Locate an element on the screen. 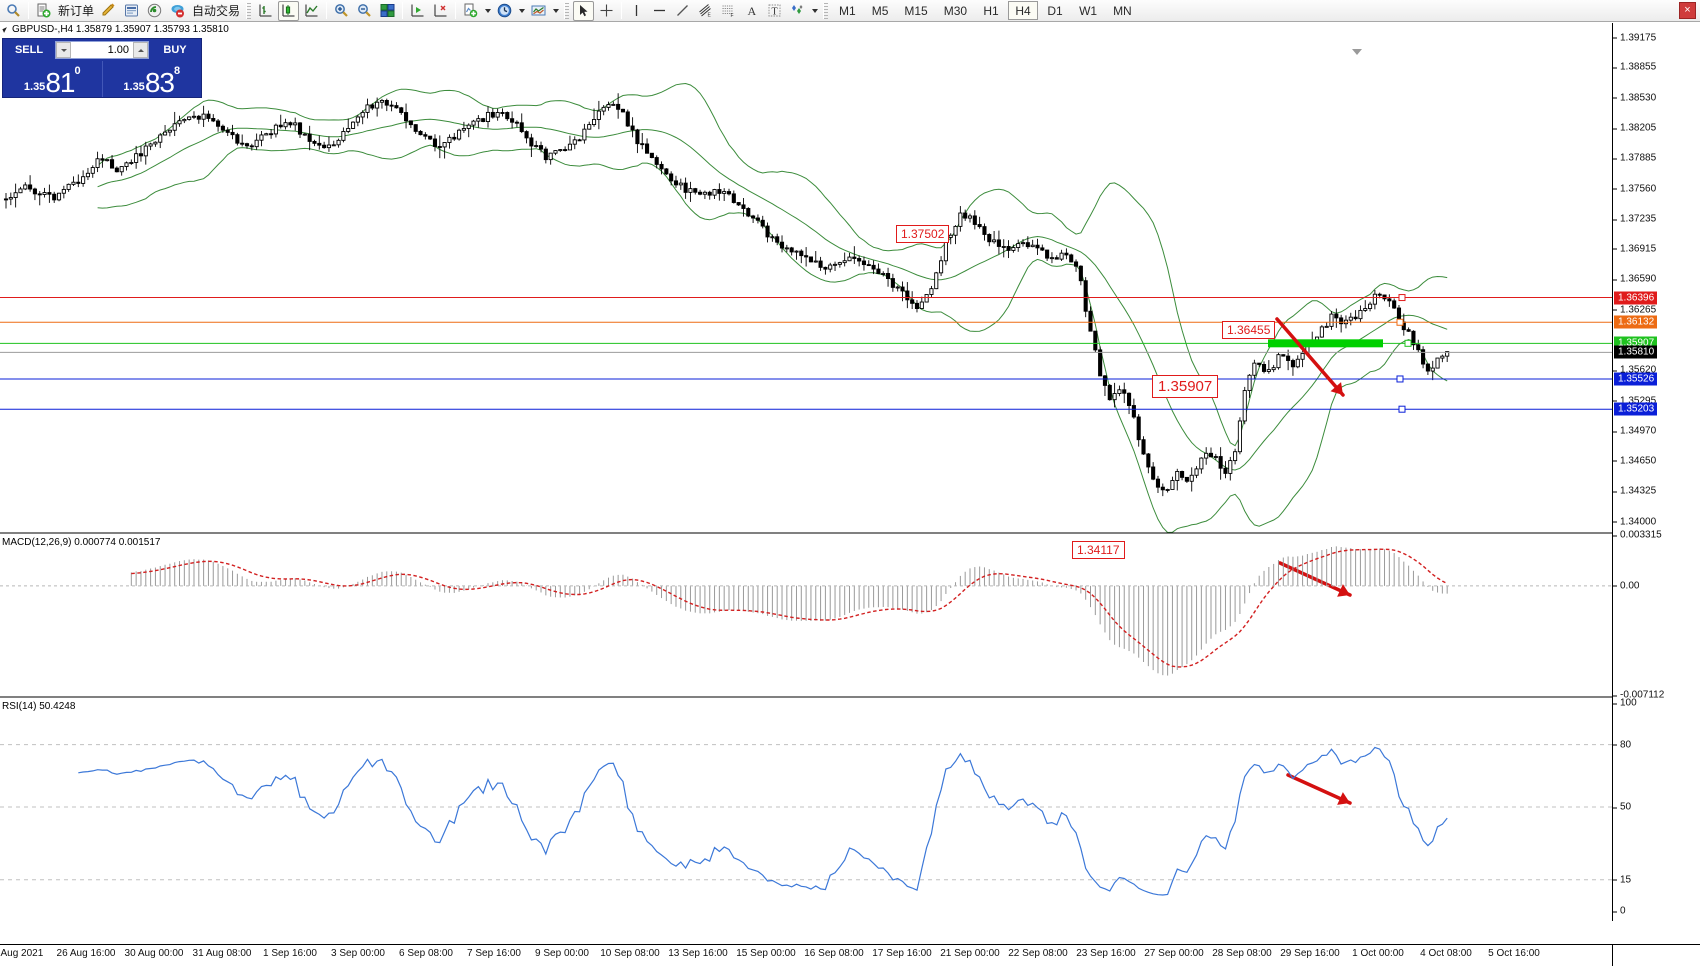  horizontal-line-icon is located at coordinates (659, 11).